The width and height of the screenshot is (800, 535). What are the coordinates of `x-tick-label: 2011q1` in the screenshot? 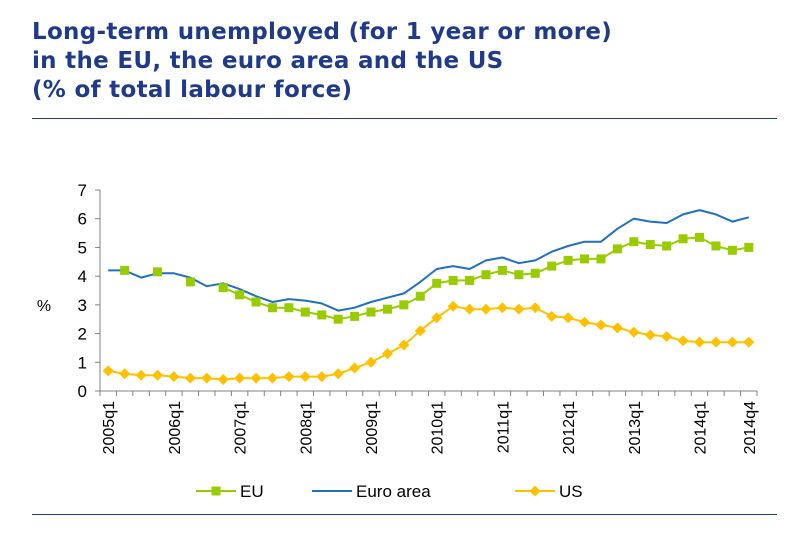 It's located at (503, 427).